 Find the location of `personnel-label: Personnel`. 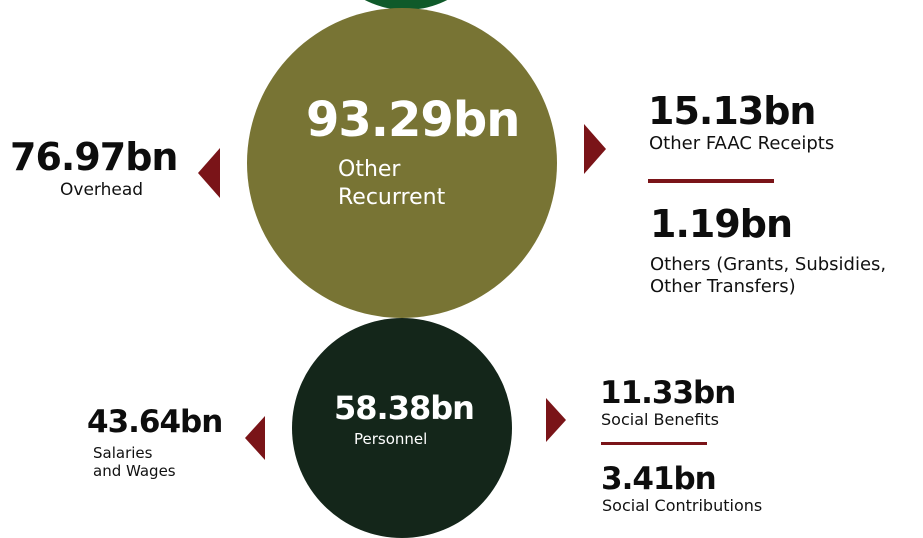

personnel-label: Personnel is located at coordinates (391, 439).